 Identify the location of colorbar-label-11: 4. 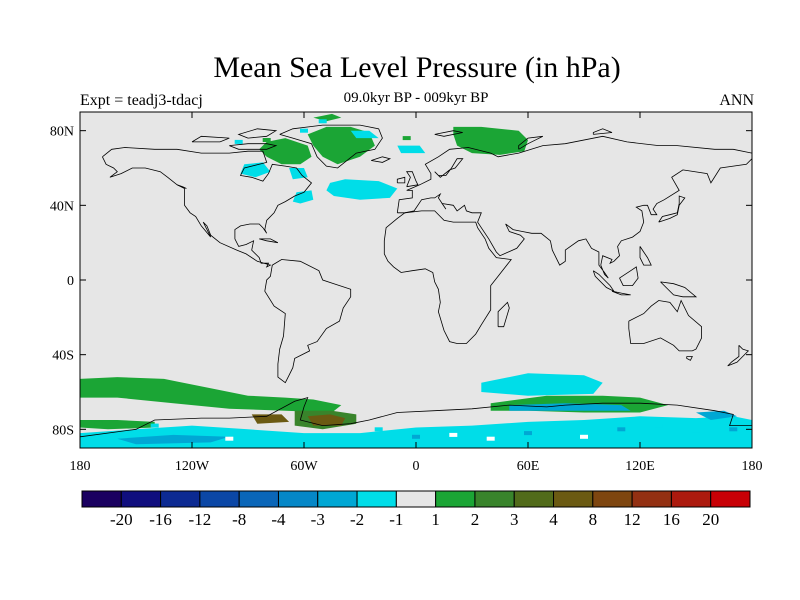
(553, 519).